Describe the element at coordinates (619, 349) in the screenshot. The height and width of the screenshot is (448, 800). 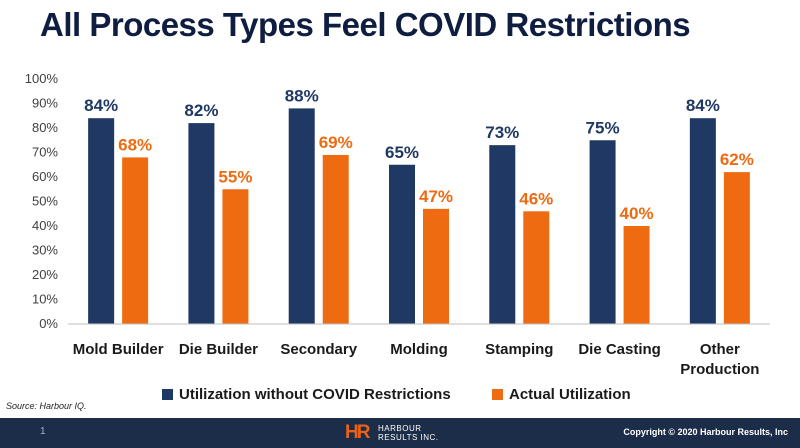
I see `x-category-label: Die Casting` at that location.